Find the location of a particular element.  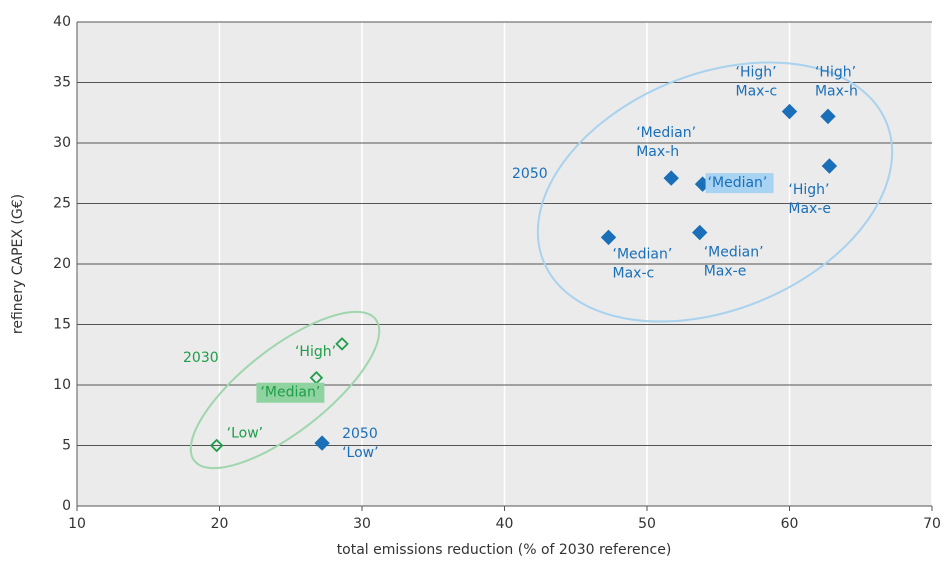

y-tick-label: 25 is located at coordinates (62, 204).